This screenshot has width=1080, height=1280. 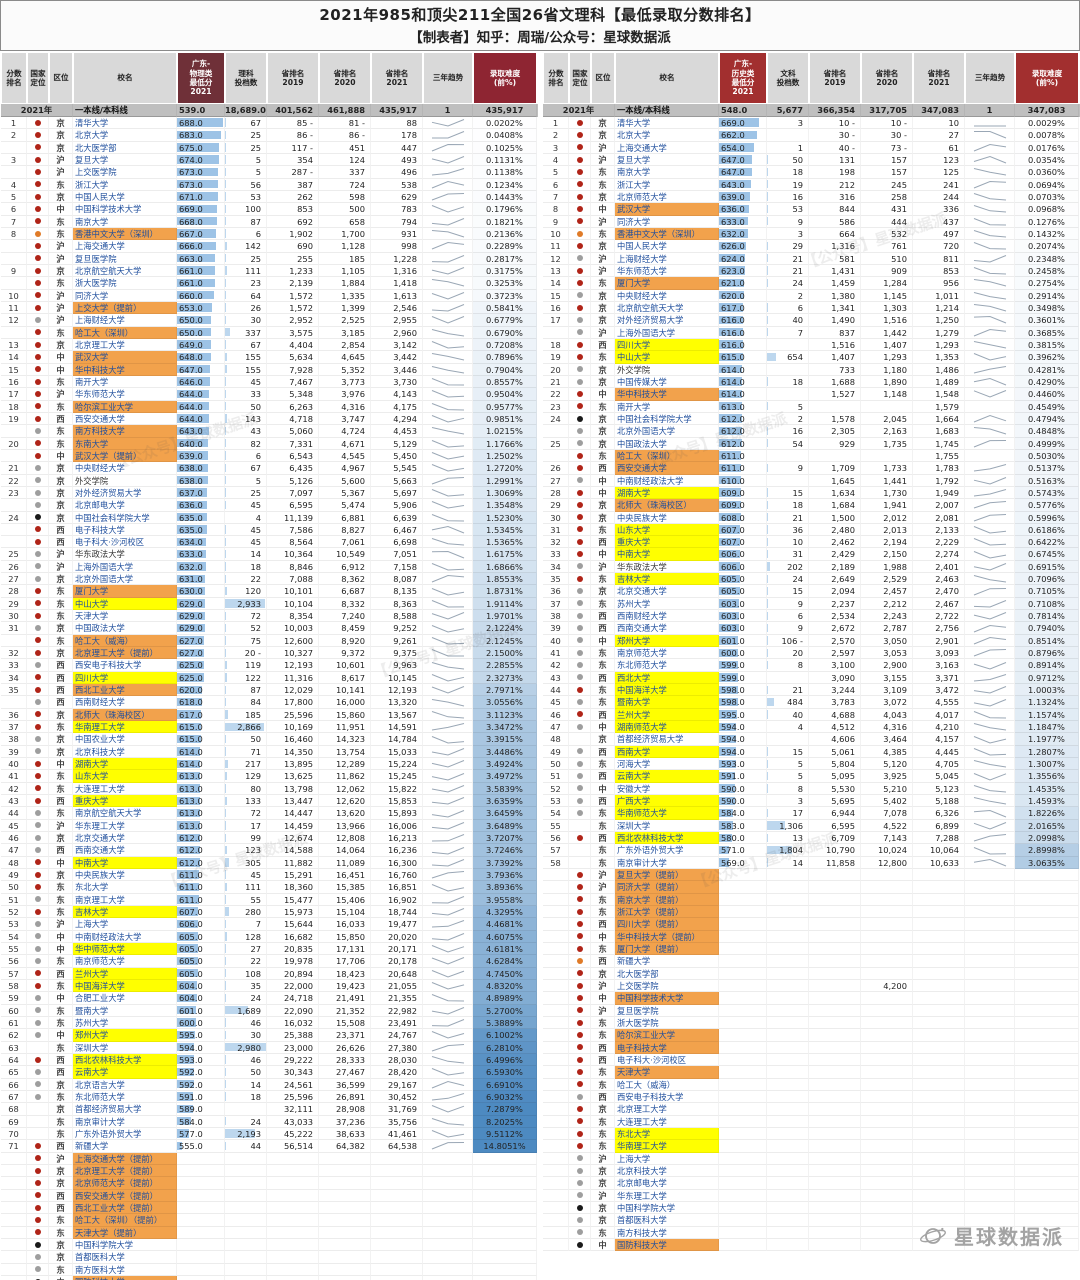 I want to click on region-cell: 西, so click(x=603, y=776).